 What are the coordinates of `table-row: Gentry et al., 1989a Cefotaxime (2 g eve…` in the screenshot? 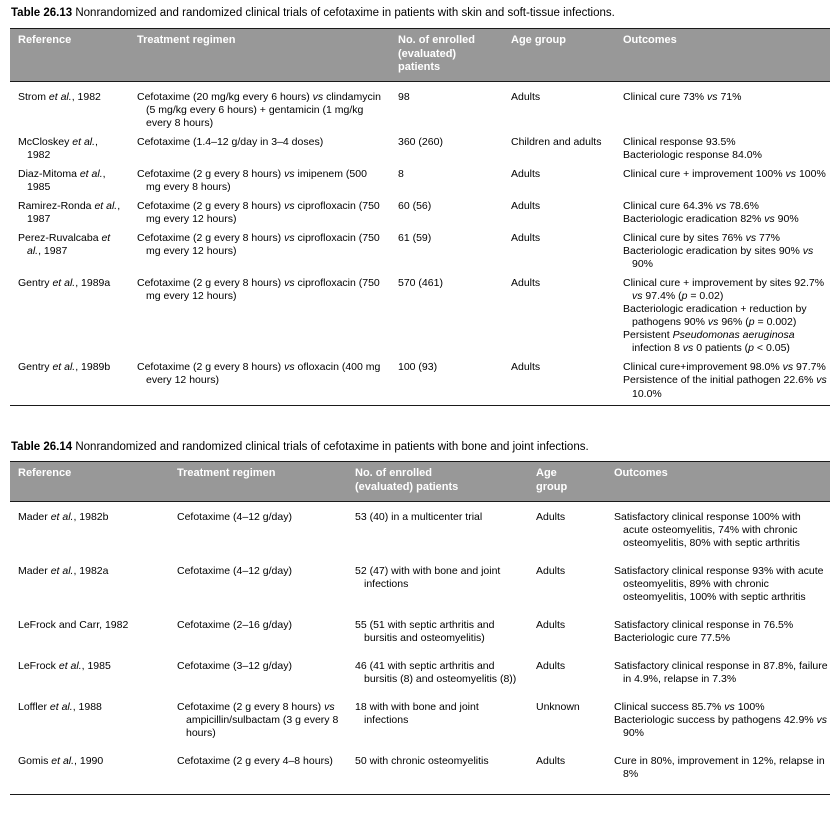 It's located at (420, 317).